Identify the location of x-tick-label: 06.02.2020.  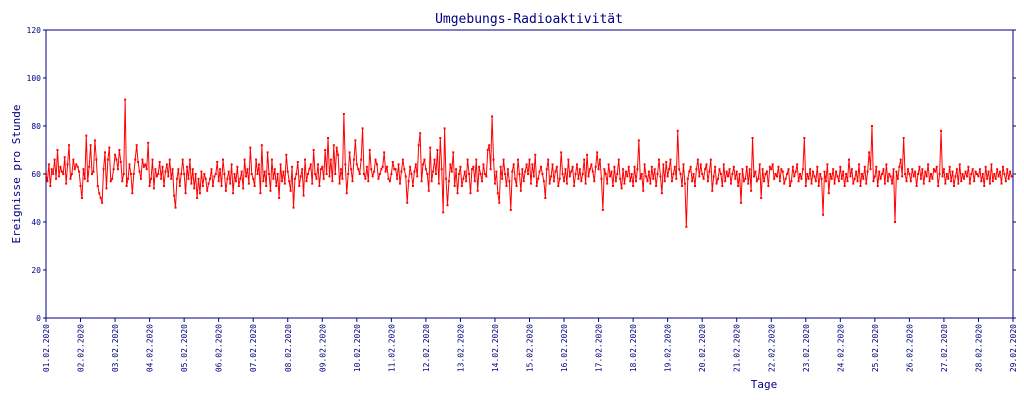
(219, 348).